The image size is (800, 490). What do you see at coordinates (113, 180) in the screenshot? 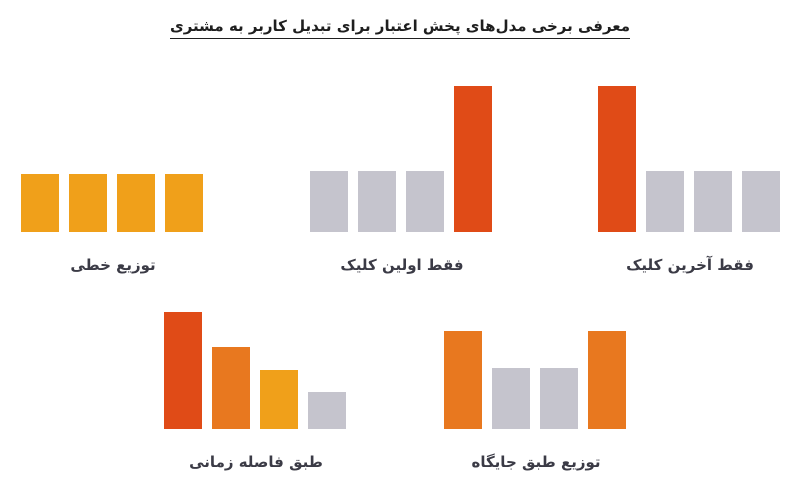
I see `model-linear: توزیع خطی` at bounding box center [113, 180].